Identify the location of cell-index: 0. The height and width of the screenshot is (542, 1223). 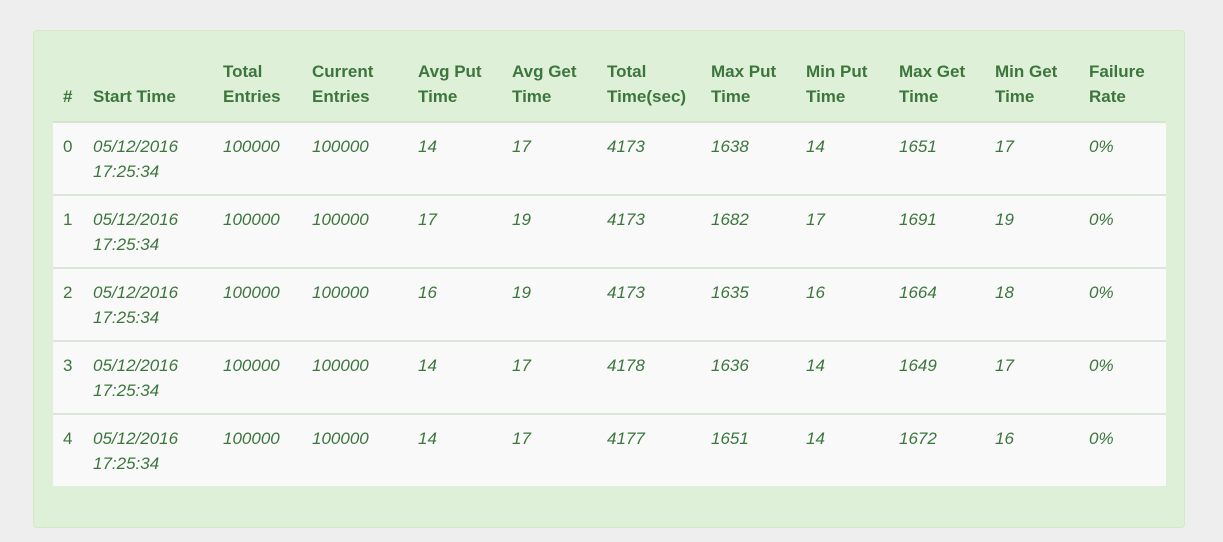
(68, 146).